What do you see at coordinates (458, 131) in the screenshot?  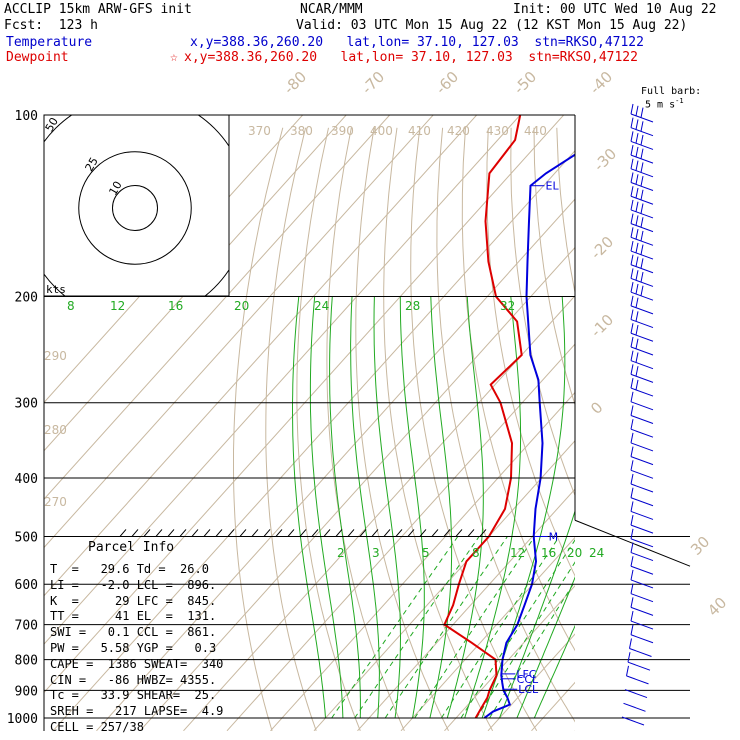 I see `theta-label: 420` at bounding box center [458, 131].